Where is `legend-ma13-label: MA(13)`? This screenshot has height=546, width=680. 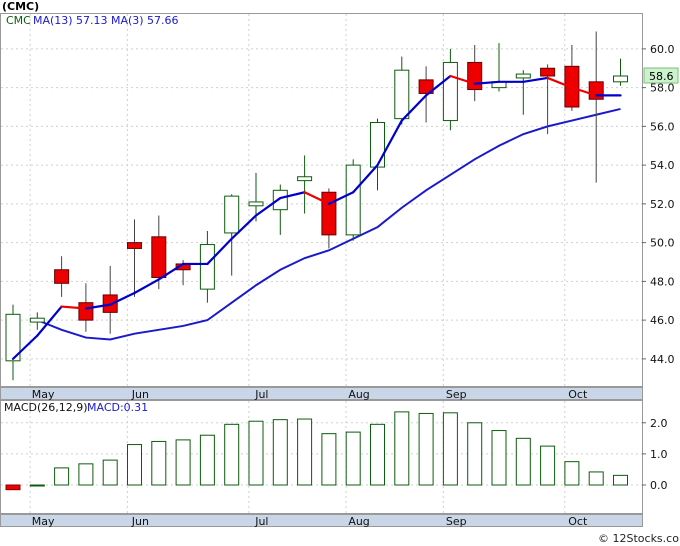 legend-ma13-label: MA(13) is located at coordinates (53, 20).